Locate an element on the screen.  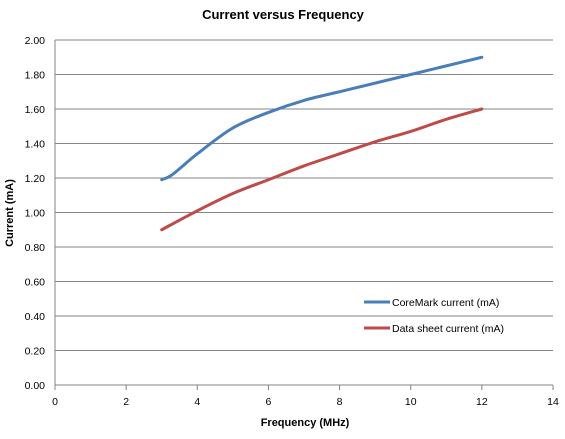
y-tick-label: 1.60 is located at coordinates (35, 110).